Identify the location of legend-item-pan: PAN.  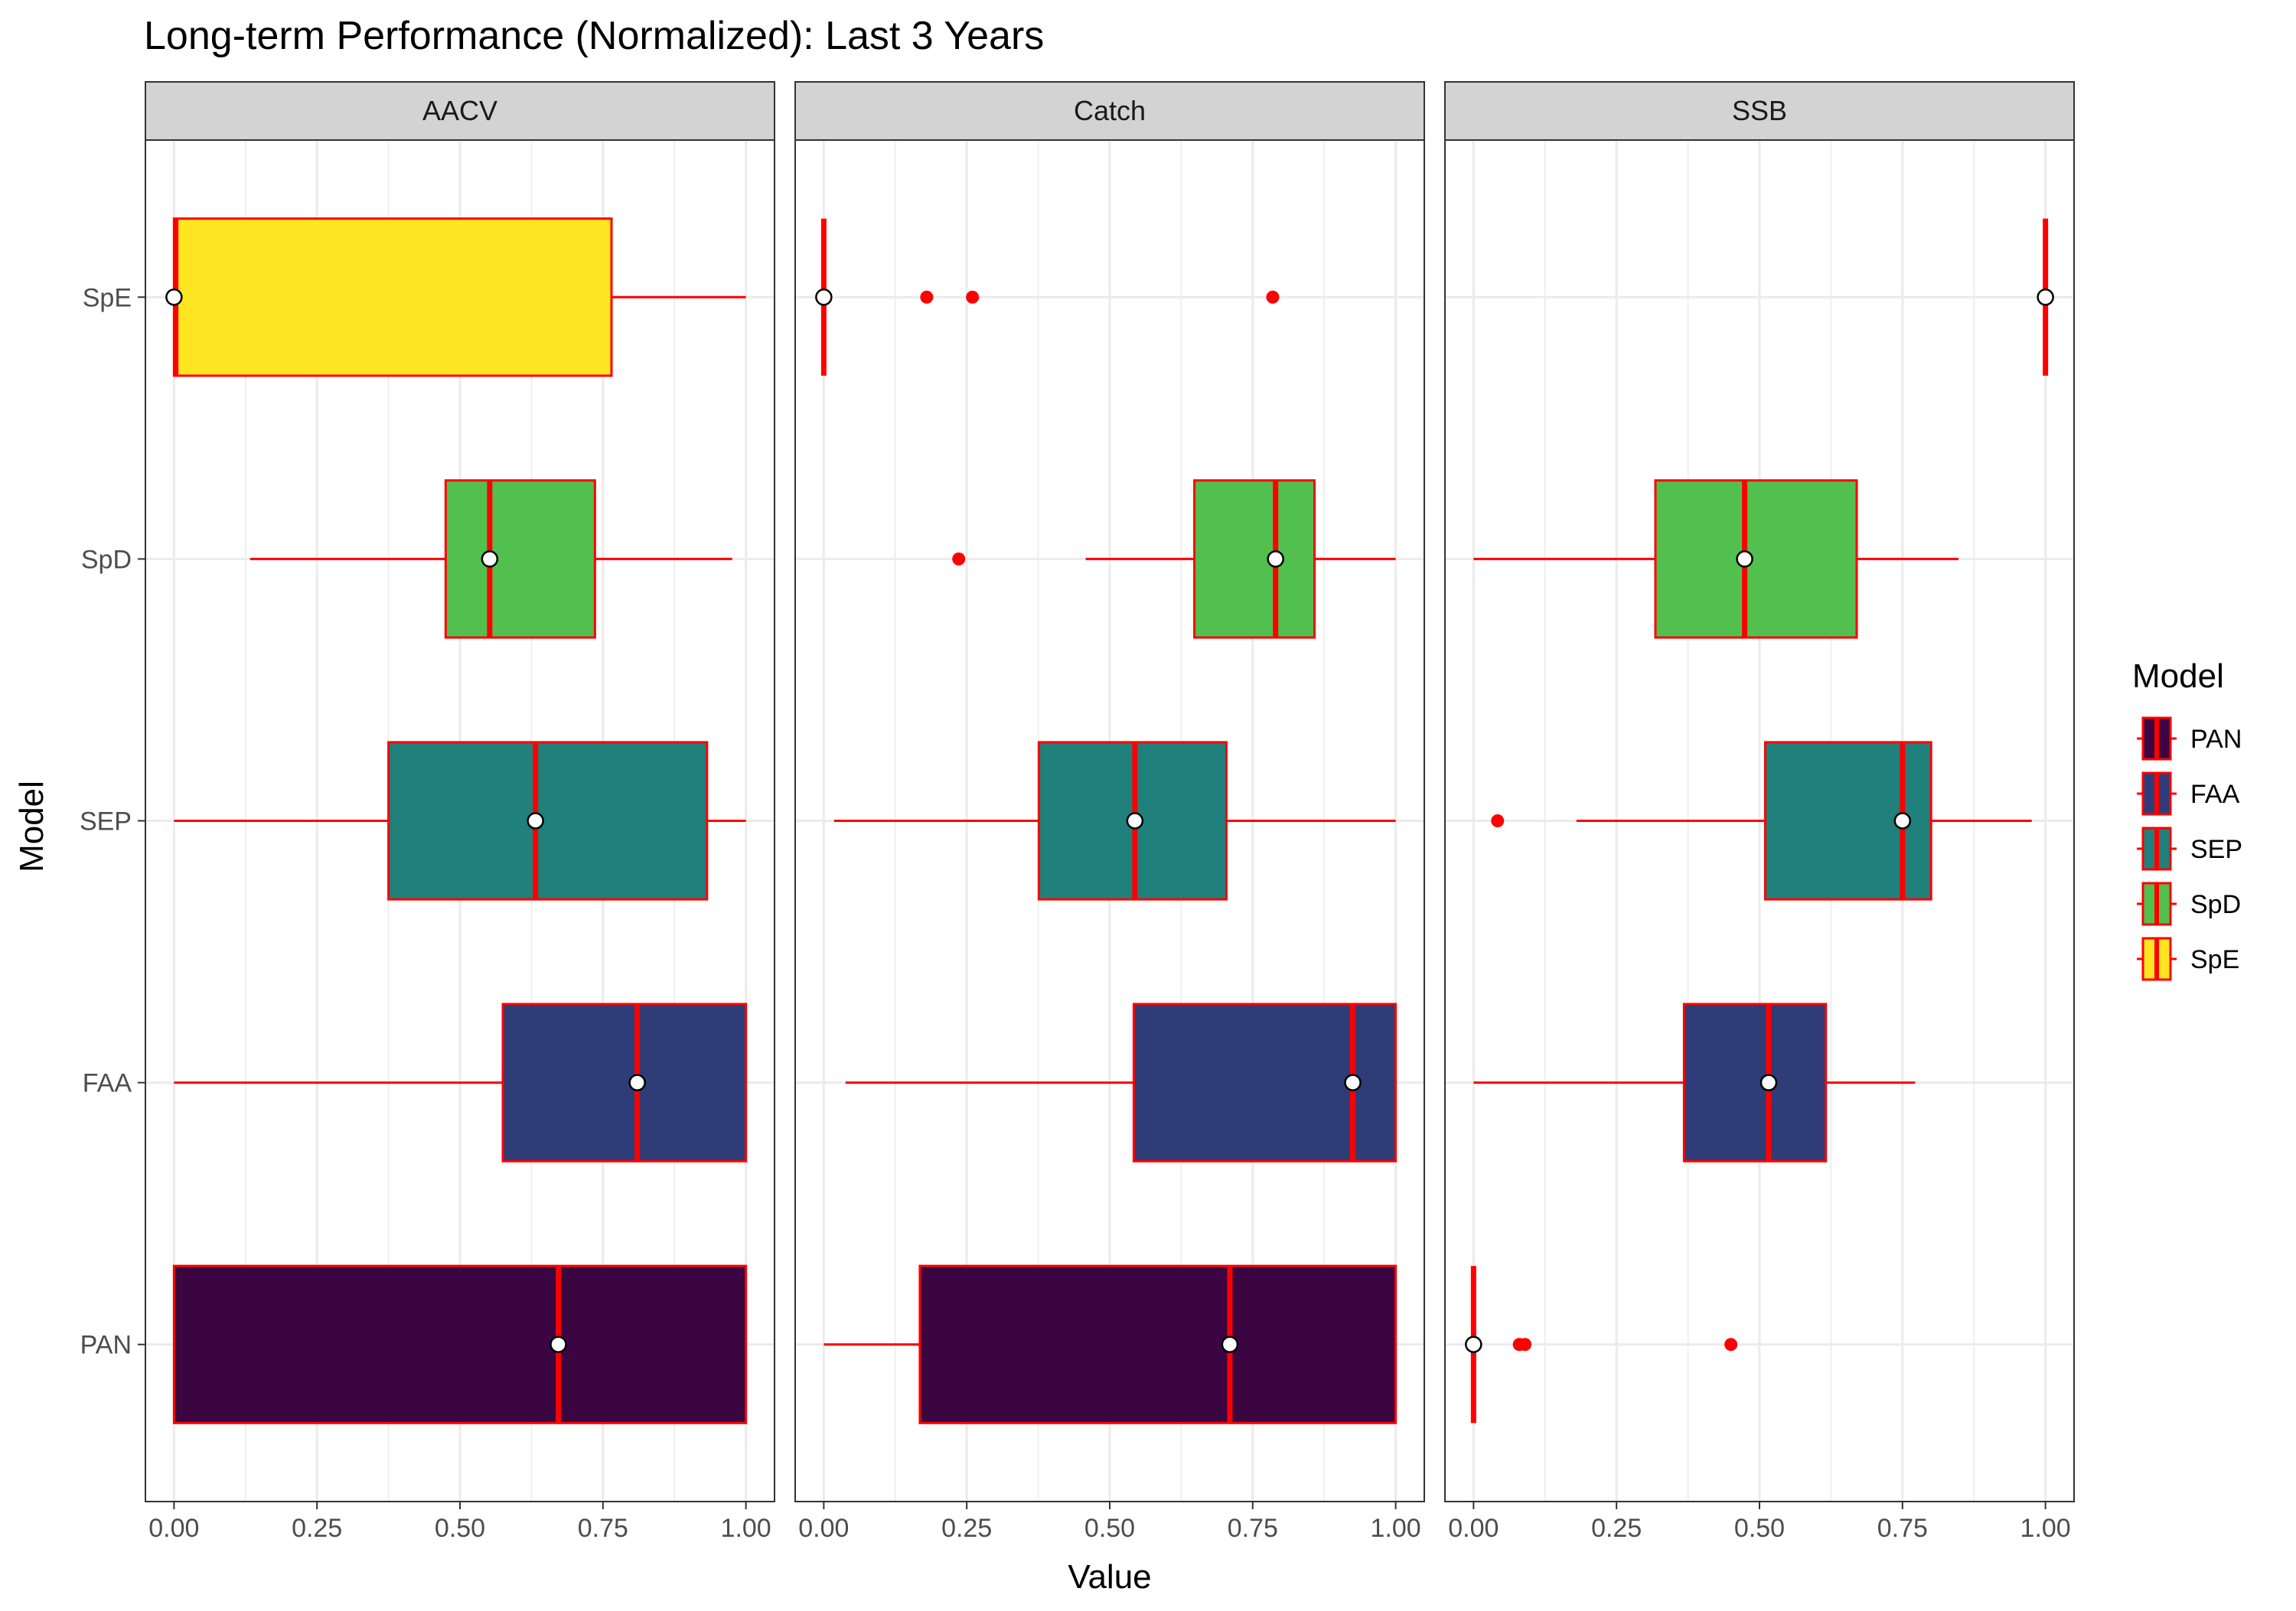
(2189, 738).